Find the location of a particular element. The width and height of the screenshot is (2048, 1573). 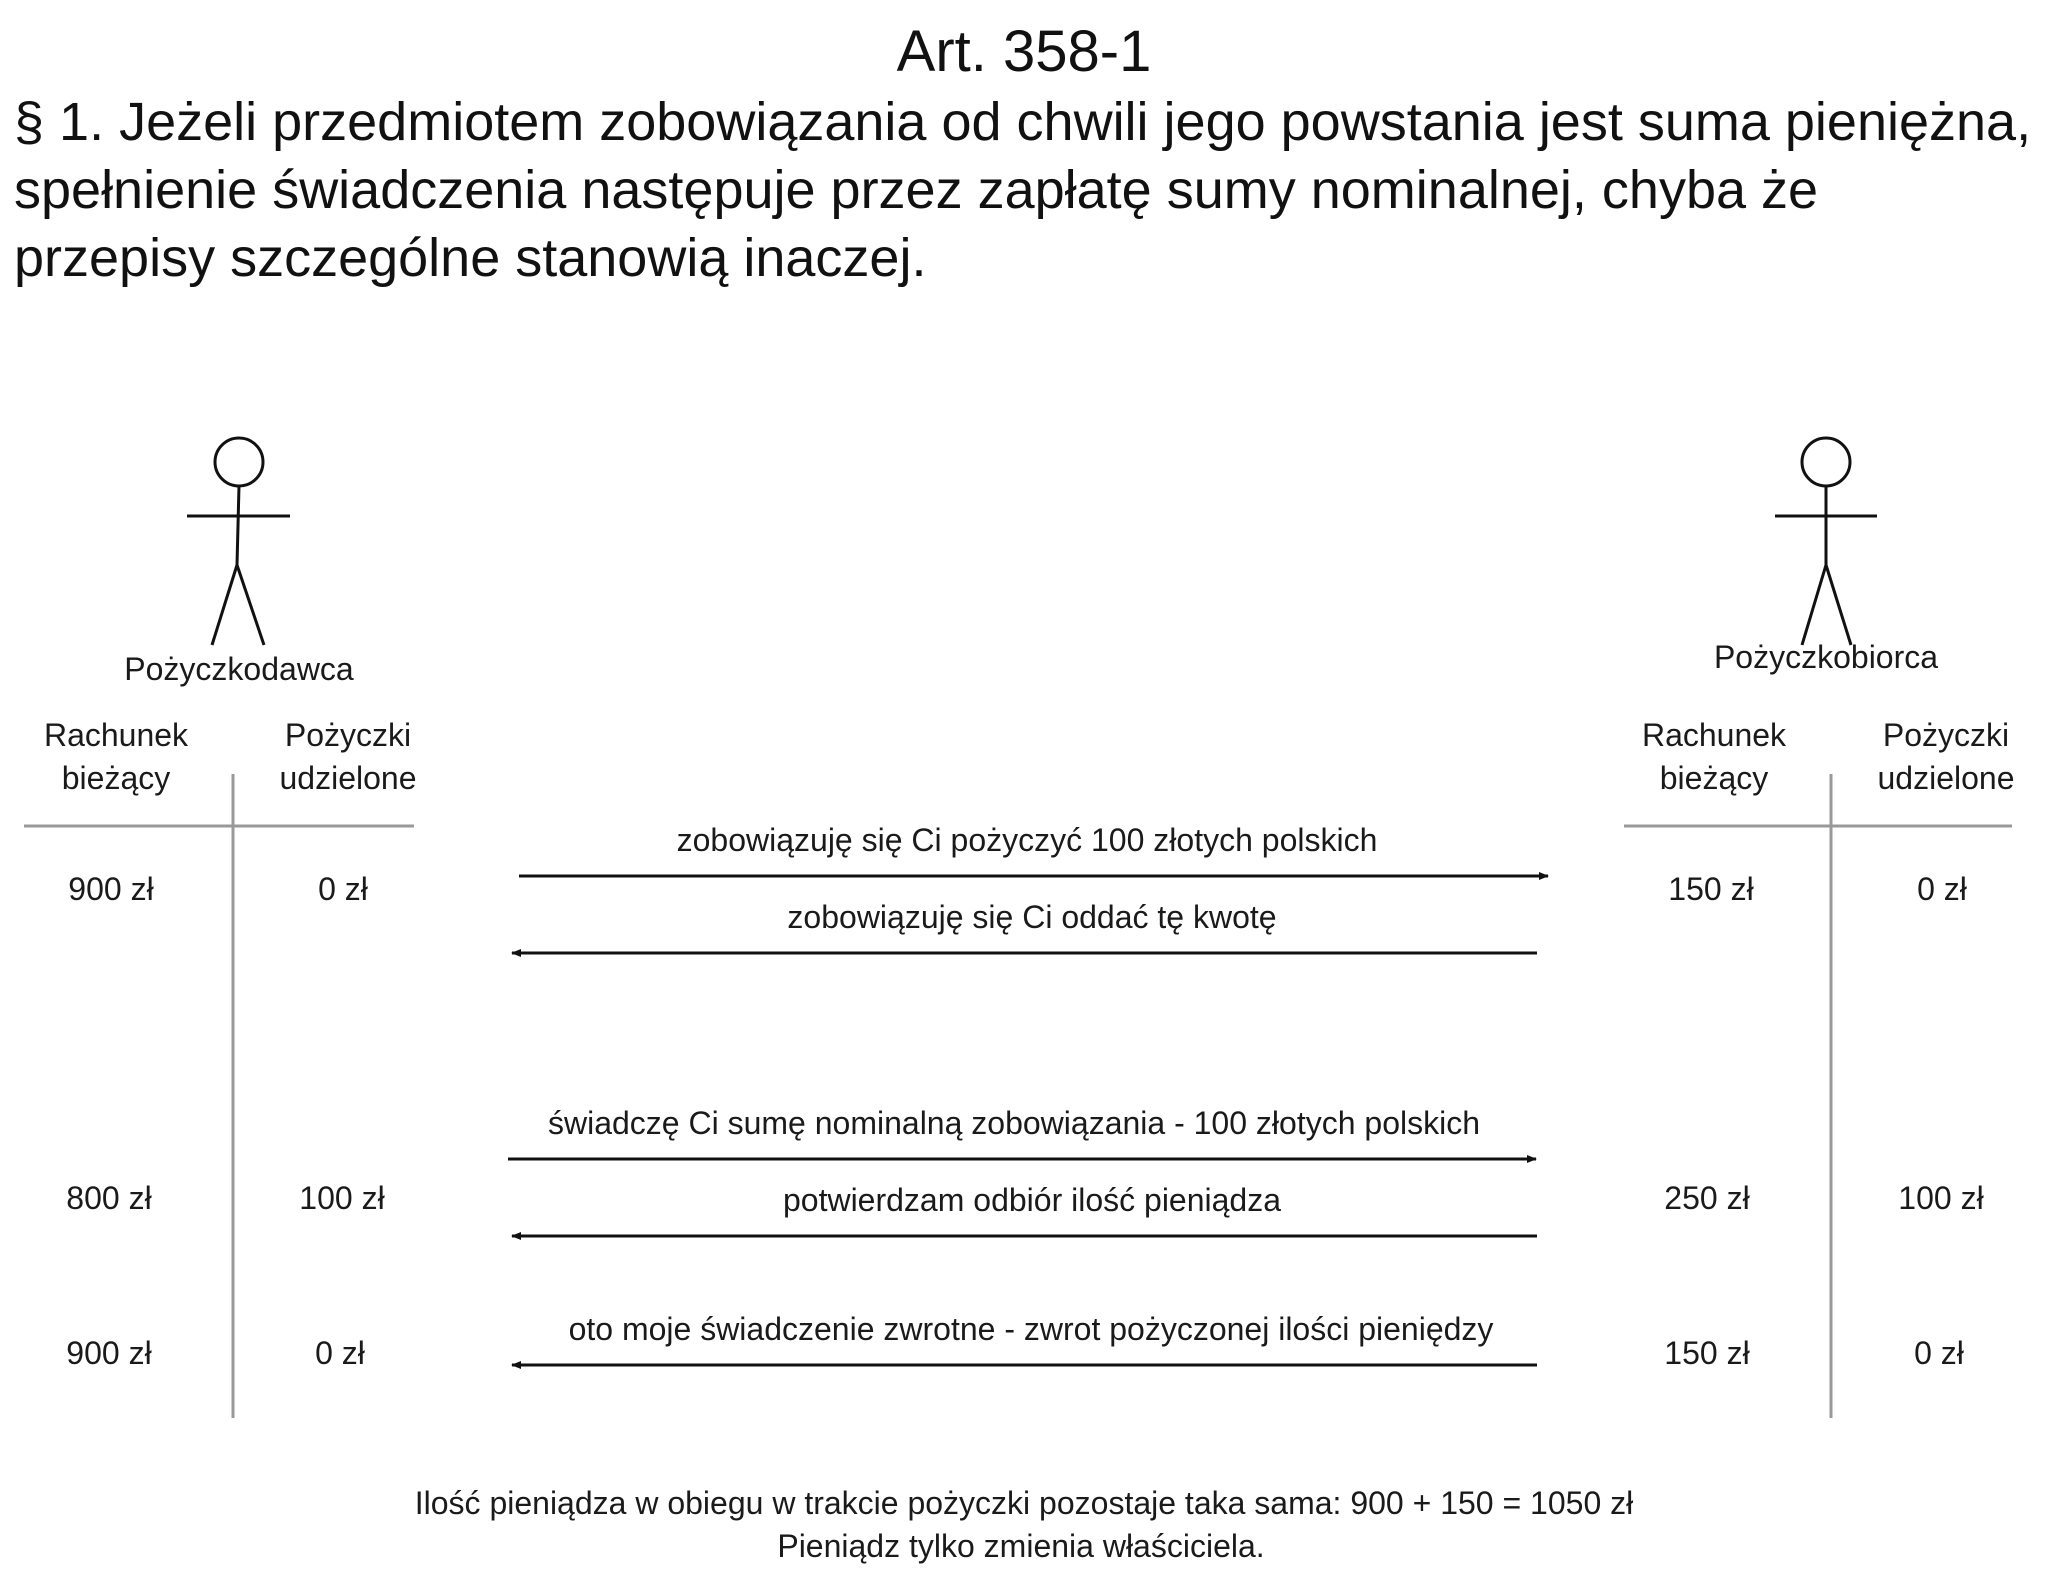

message-2-label: zobowiązuję się Ci oddać tę kwotę is located at coordinates (1031, 917).